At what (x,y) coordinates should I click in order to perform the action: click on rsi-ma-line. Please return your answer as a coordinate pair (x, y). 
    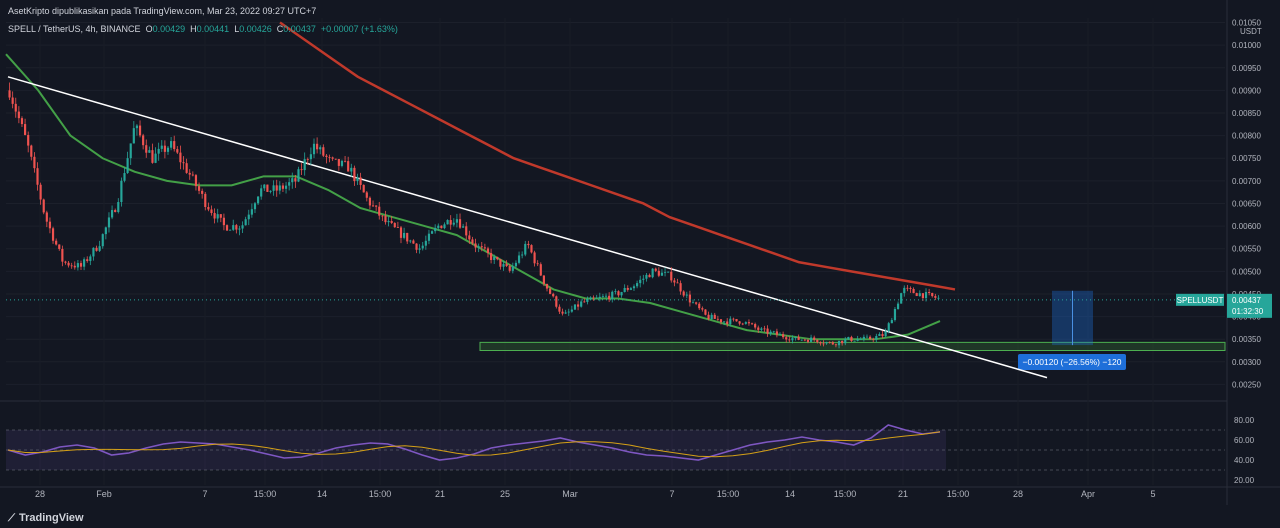
    Looking at the image, I should click on (474, 444).